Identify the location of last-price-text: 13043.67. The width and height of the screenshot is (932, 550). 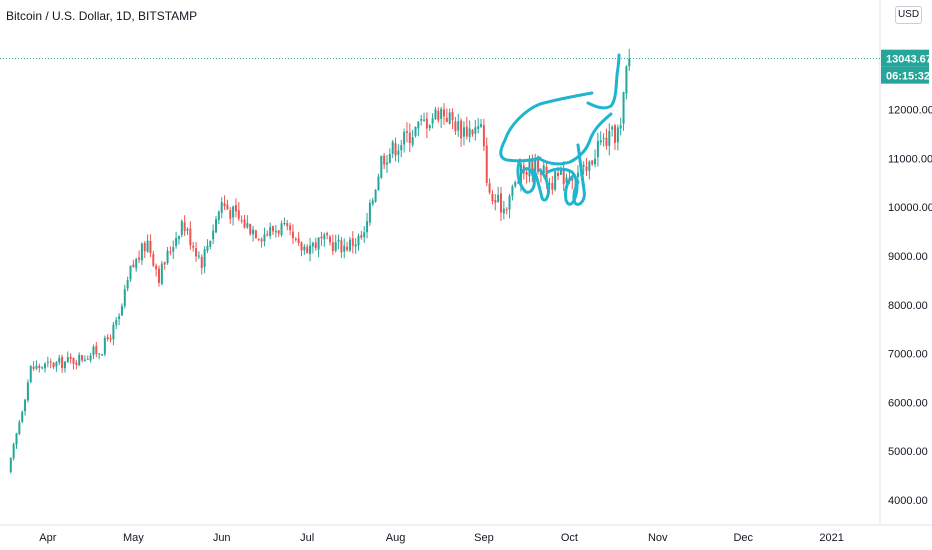
(909, 60).